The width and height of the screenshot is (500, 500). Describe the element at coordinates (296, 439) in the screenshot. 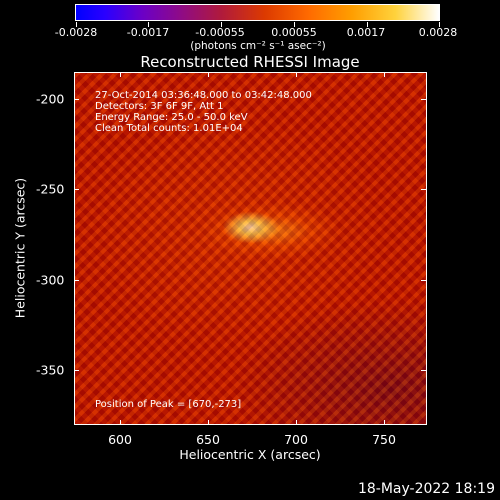

I see `x-tick-label: 700` at that location.